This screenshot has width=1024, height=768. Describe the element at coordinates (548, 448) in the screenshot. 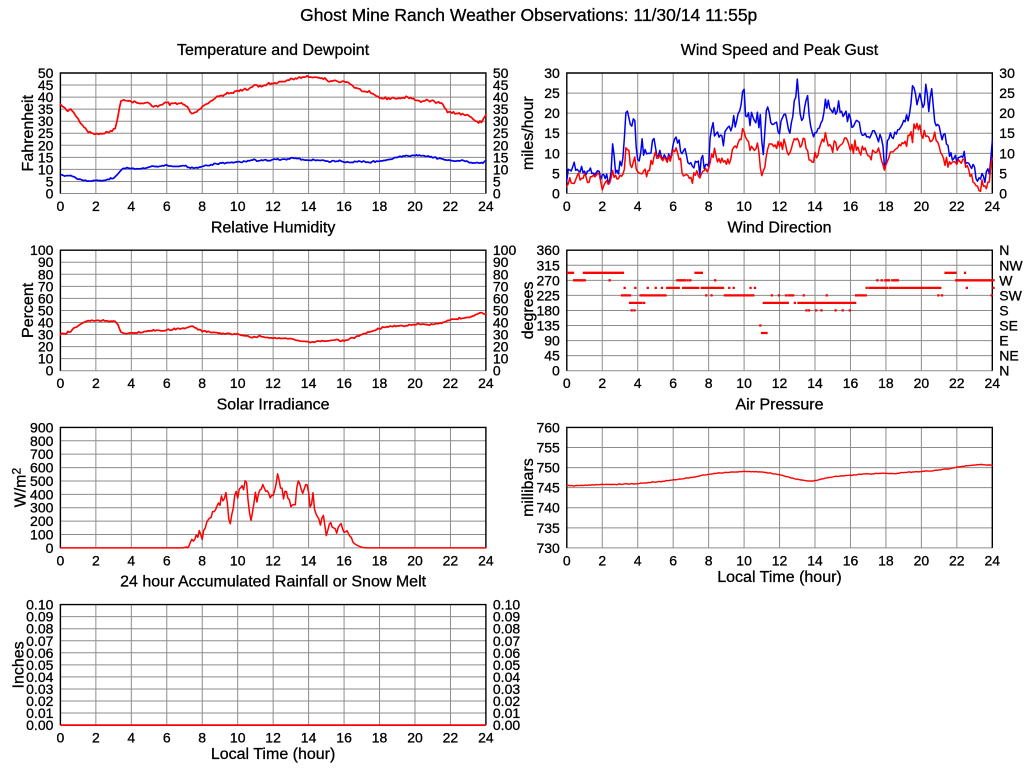

I see `svg-text: 755` at that location.